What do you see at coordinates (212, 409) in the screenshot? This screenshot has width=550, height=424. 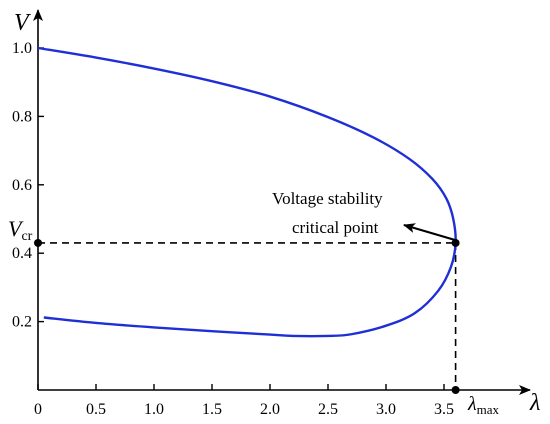 I see `x-tick-label: 1.5` at bounding box center [212, 409].